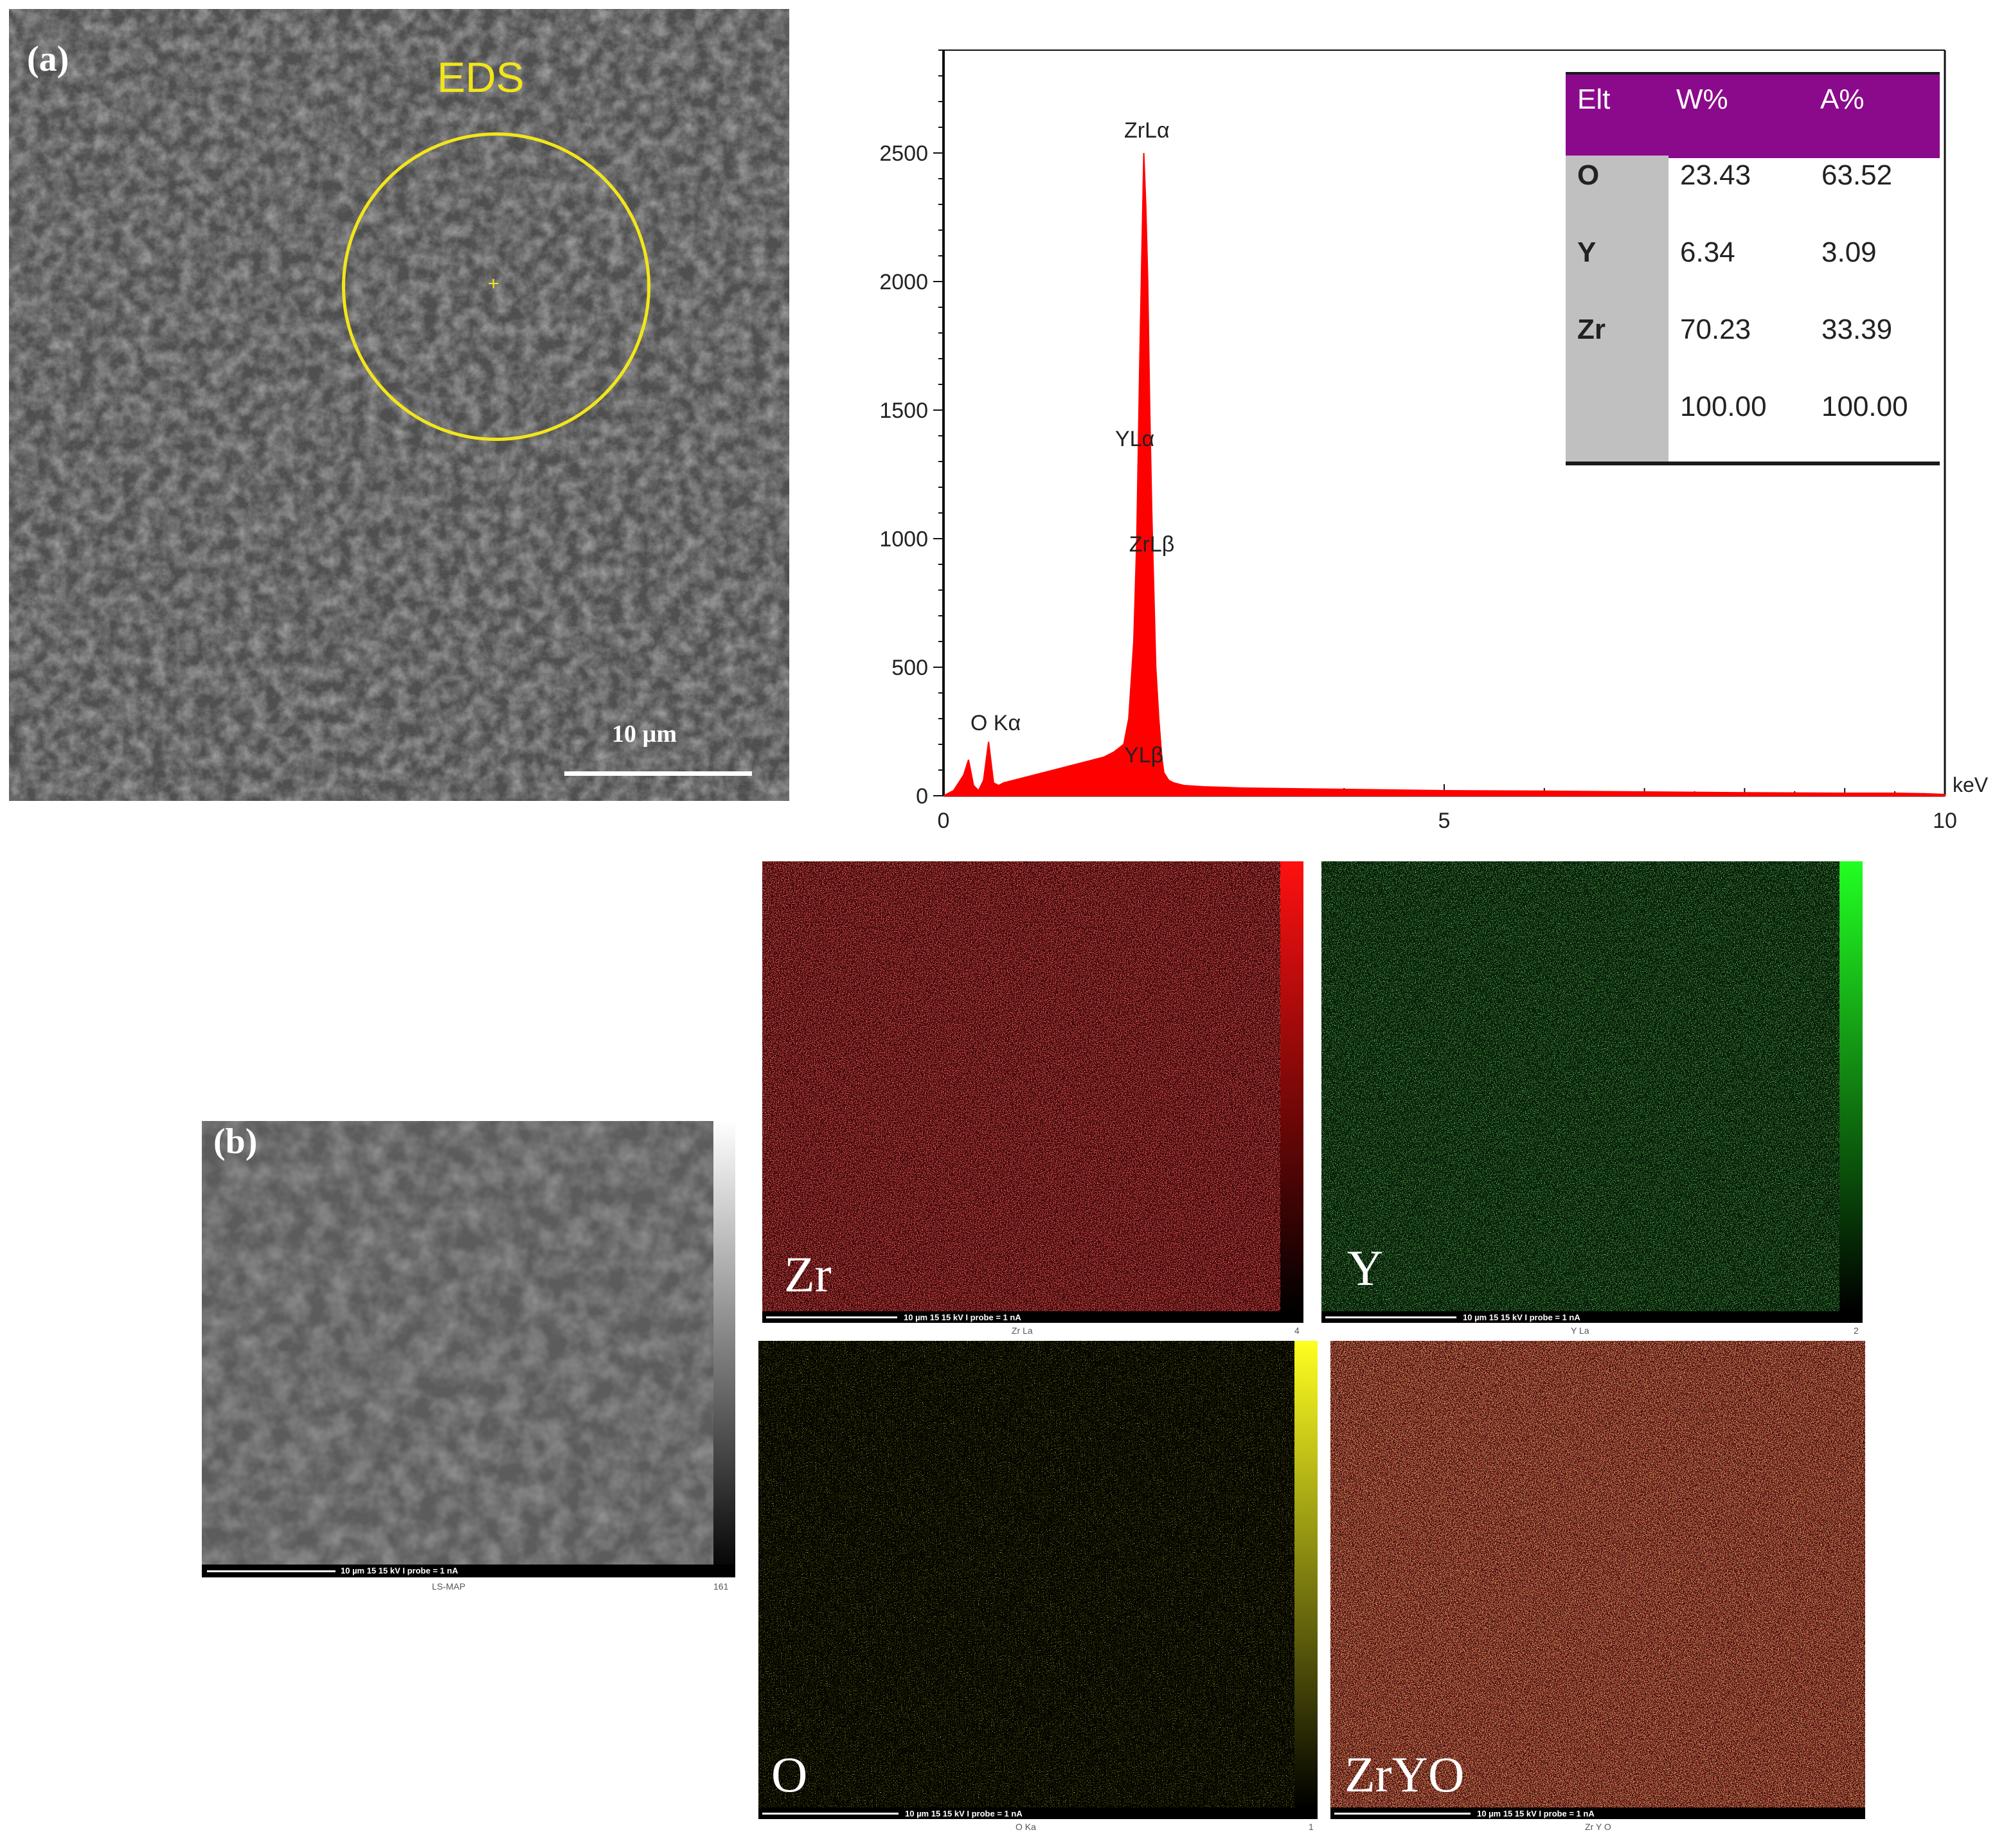 The image size is (2013, 1848). I want to click on map-zryo, so click(1597, 1574).